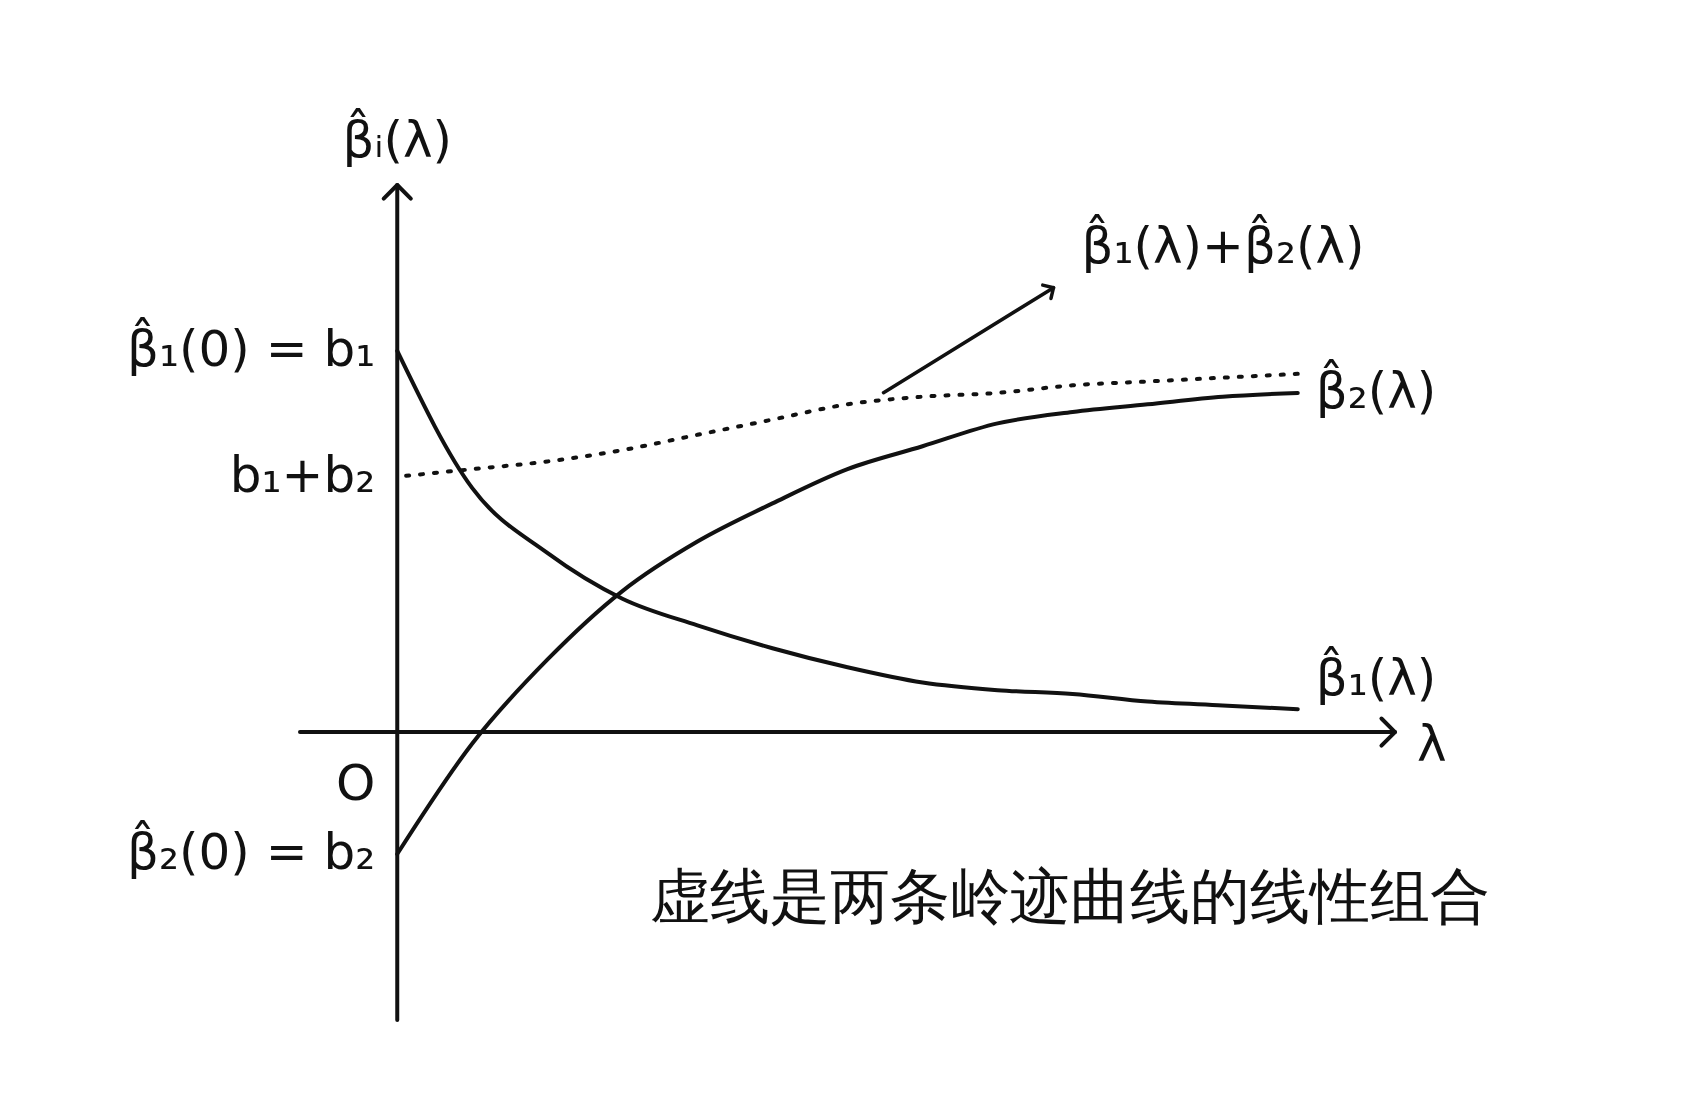 The width and height of the screenshot is (1700, 1102). I want to click on x-axis-title: λ, so click(1432, 744).